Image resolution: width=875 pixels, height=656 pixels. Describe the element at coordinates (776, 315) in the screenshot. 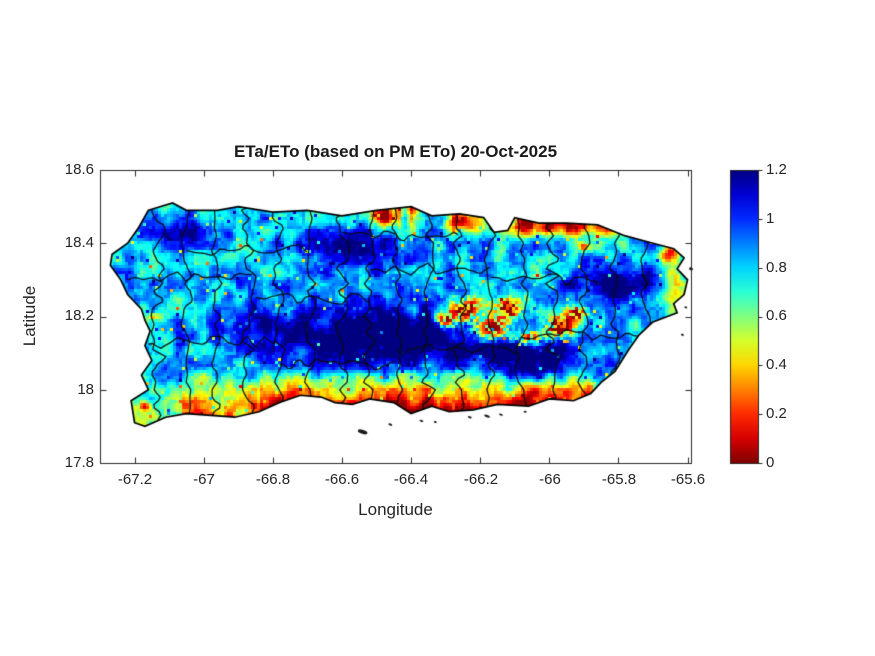

I see `colorbar-tick-label: 0.6` at that location.